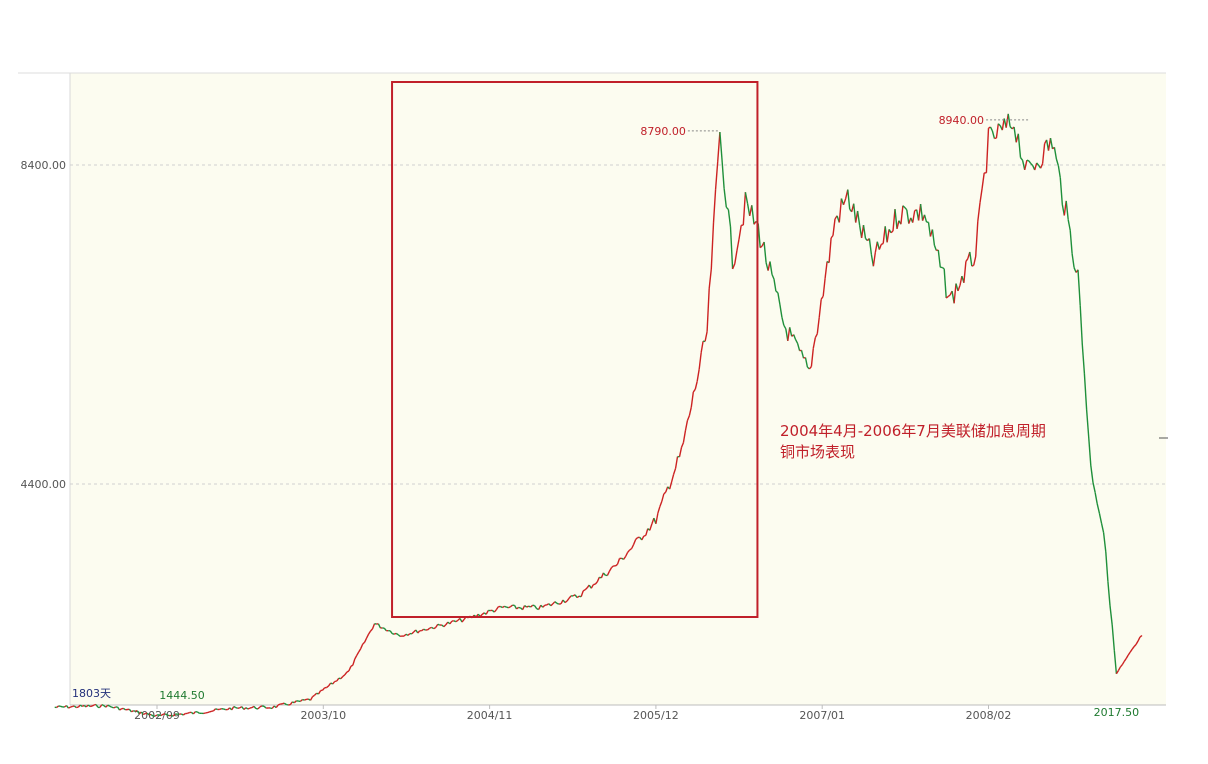 The image size is (1208, 764). Describe the element at coordinates (323, 715) in the screenshot. I see `x-tick-label: 2003/10` at that location.